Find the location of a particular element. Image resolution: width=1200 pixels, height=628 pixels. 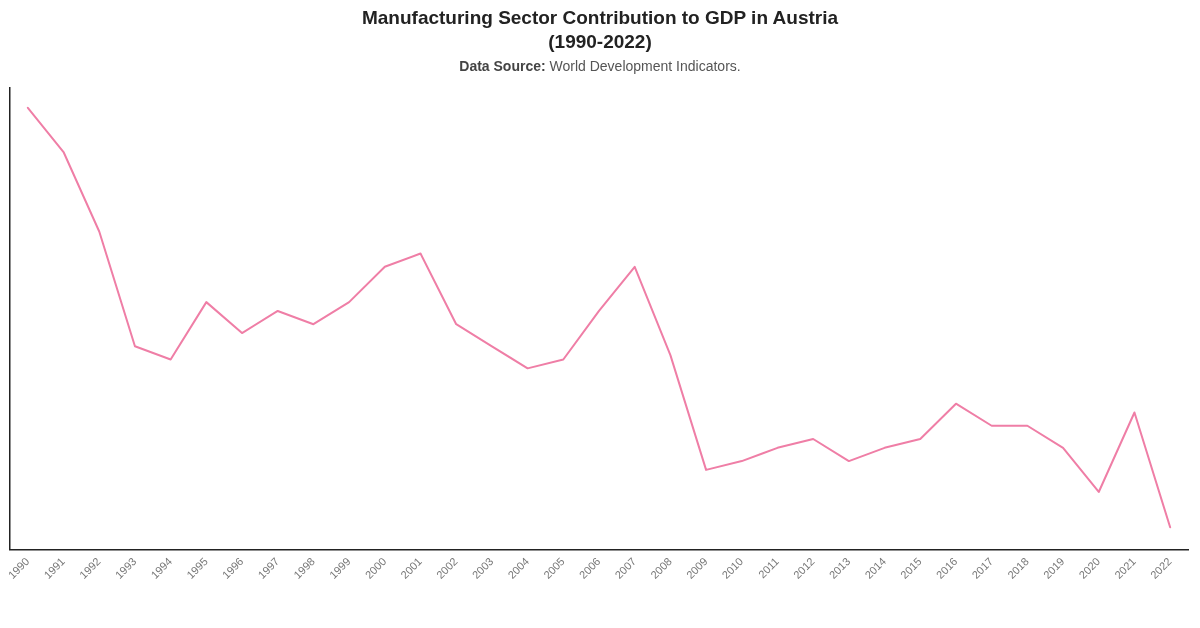

chart-subtitle: Data Source: World Development Indicators. is located at coordinates (600, 66).